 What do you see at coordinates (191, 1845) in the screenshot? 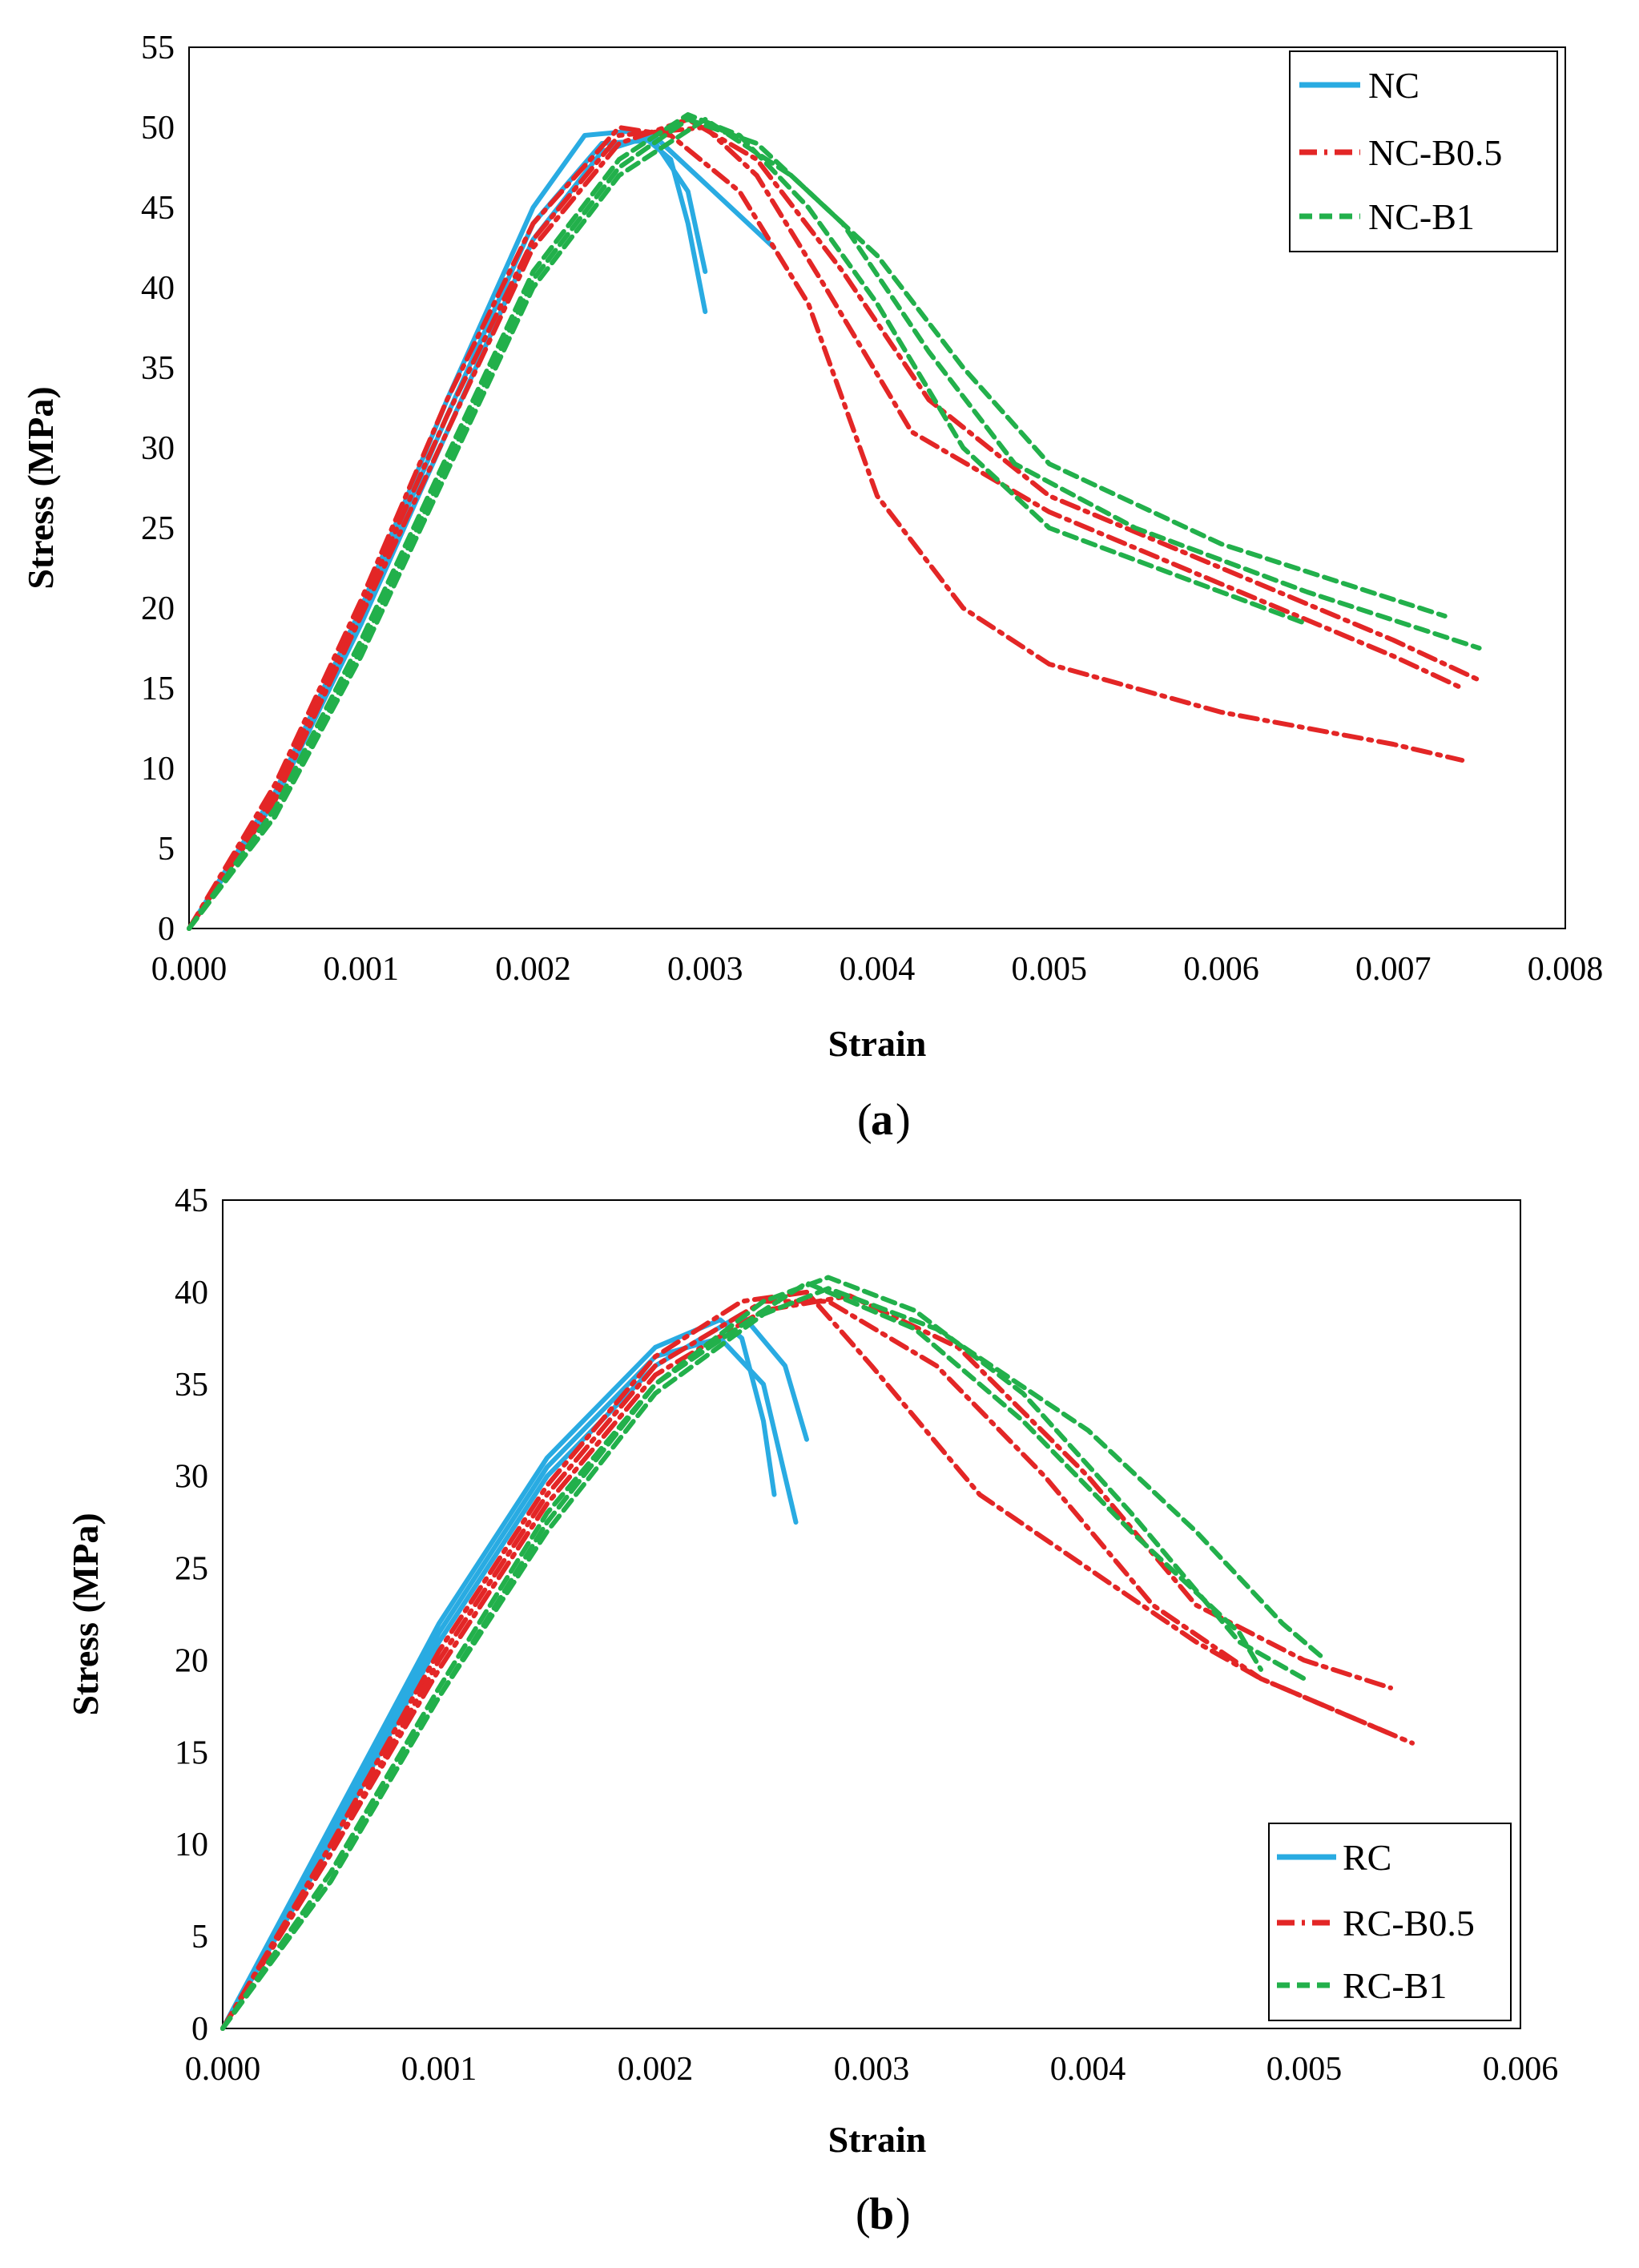
I see `panel-b-y-tick-label: 10` at bounding box center [191, 1845].